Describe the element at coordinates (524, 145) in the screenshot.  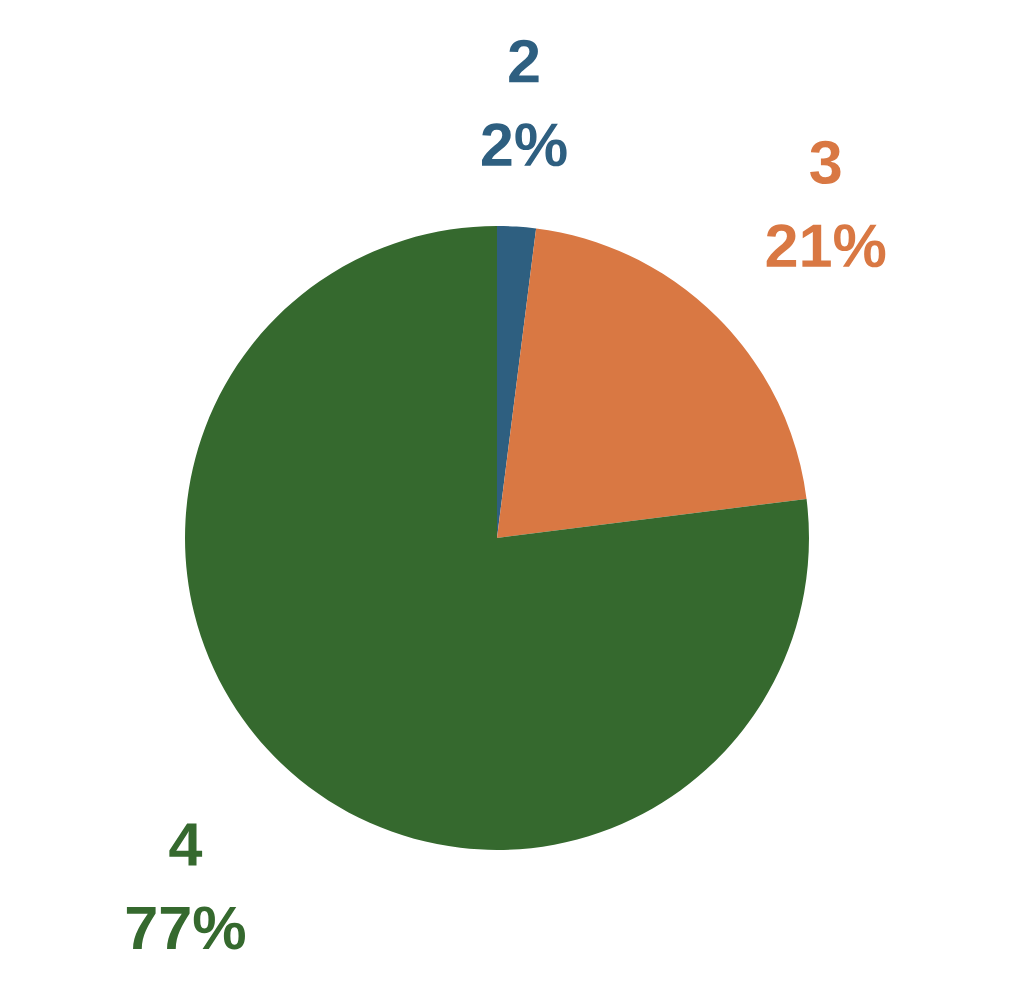
I see `data-label: 2%` at that location.